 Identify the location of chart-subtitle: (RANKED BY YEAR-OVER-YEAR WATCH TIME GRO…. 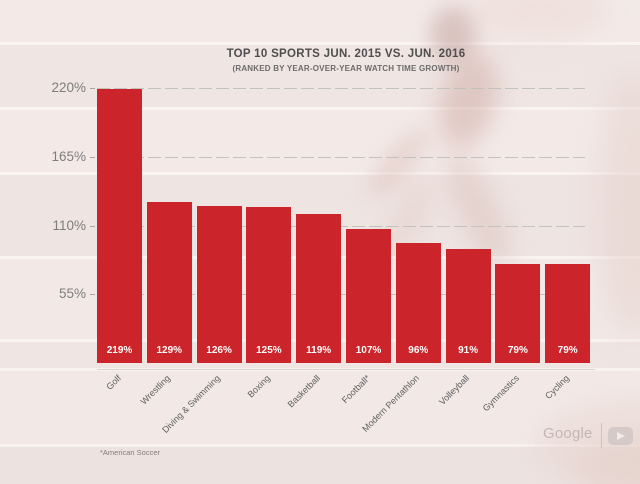
(346, 68).